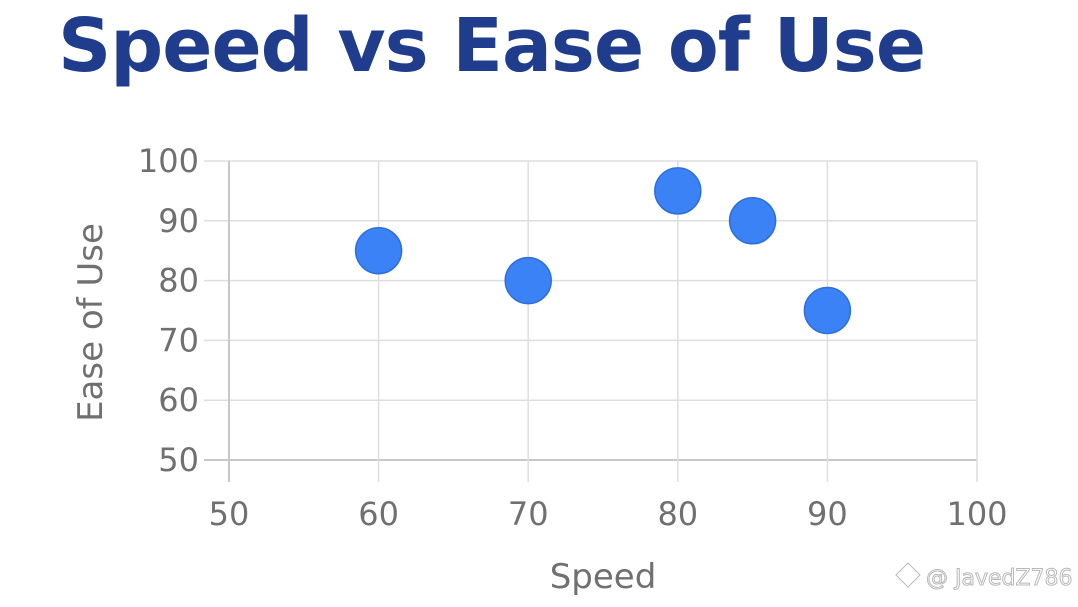 The height and width of the screenshot is (607, 1078). I want to click on y-tick-label-50: 50, so click(178, 460).